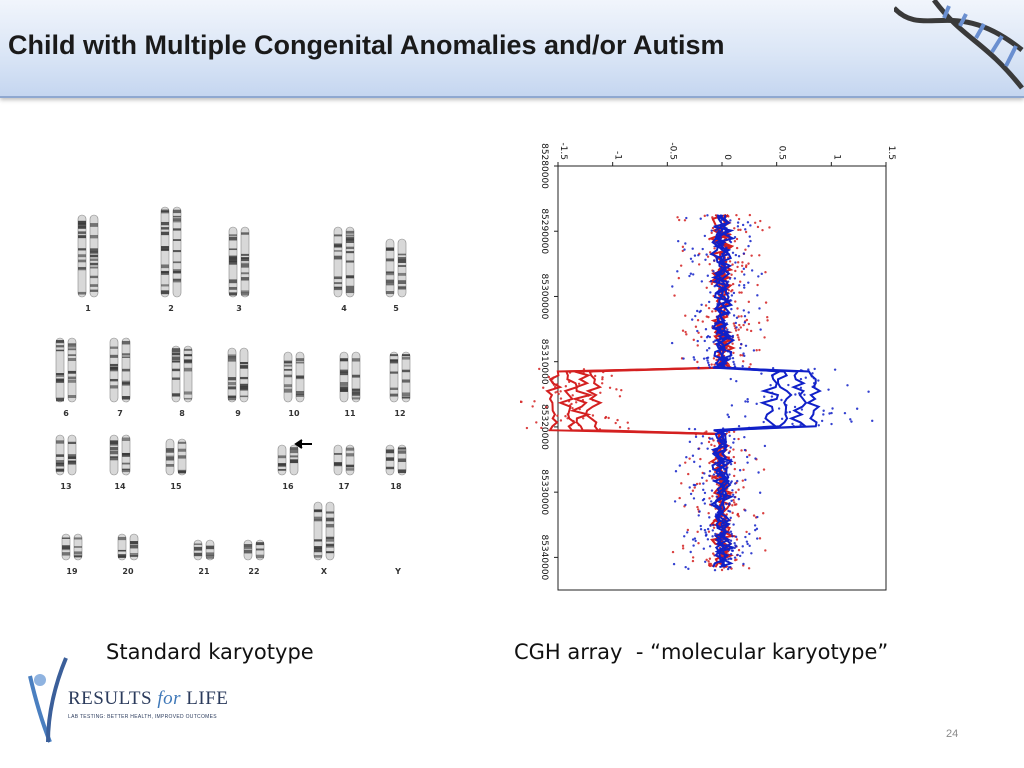 The height and width of the screenshot is (768, 1024). Describe the element at coordinates (66, 413) in the screenshot. I see `chromosome-label: 6` at that location.